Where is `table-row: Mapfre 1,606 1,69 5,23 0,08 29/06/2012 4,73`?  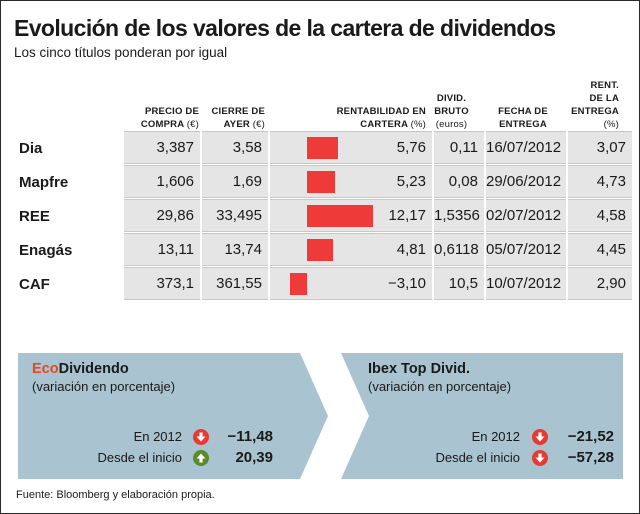 table-row: Mapfre 1,606 1,69 5,23 0,08 29/06/2012 4,73 is located at coordinates (321, 182).